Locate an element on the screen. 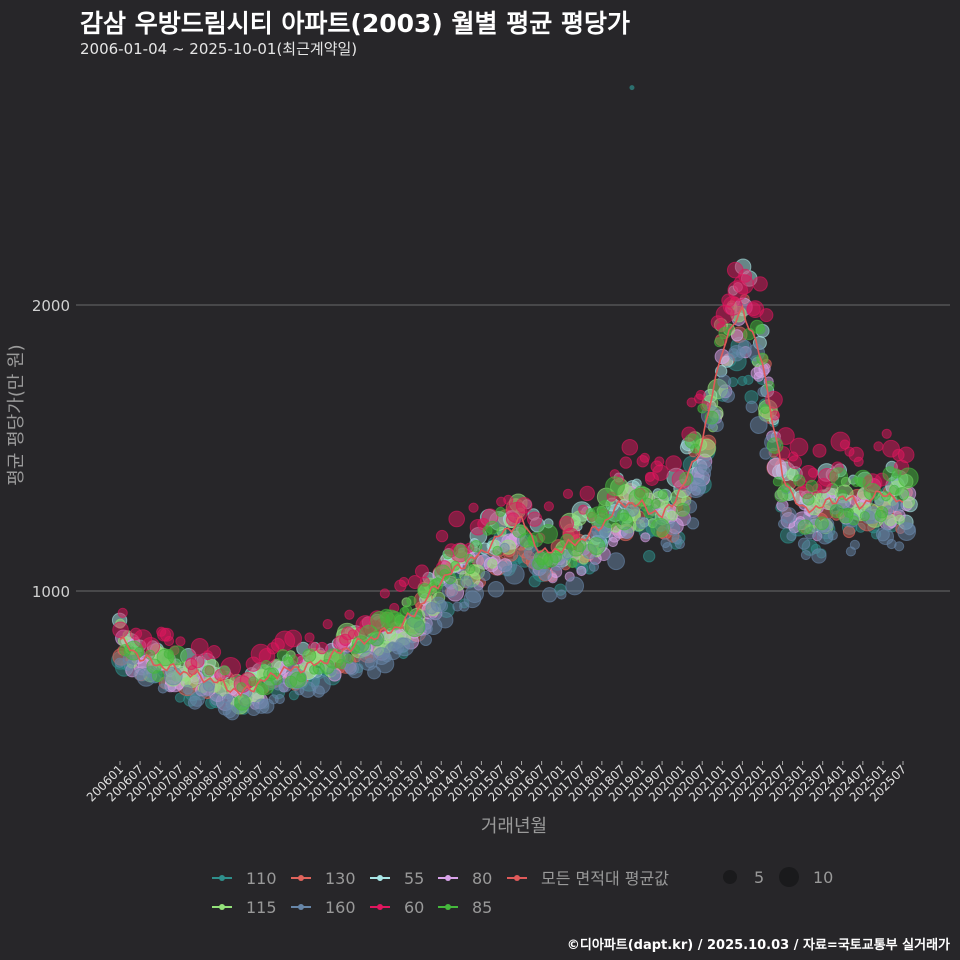 This screenshot has height=960, width=960. legend-label: 160 is located at coordinates (340, 907).